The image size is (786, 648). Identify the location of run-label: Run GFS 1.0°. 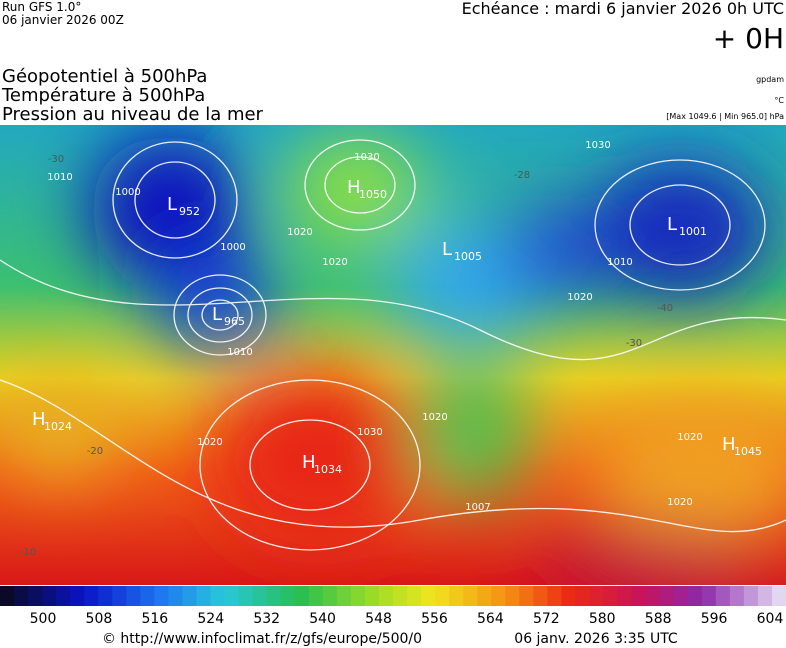
(41, 7).